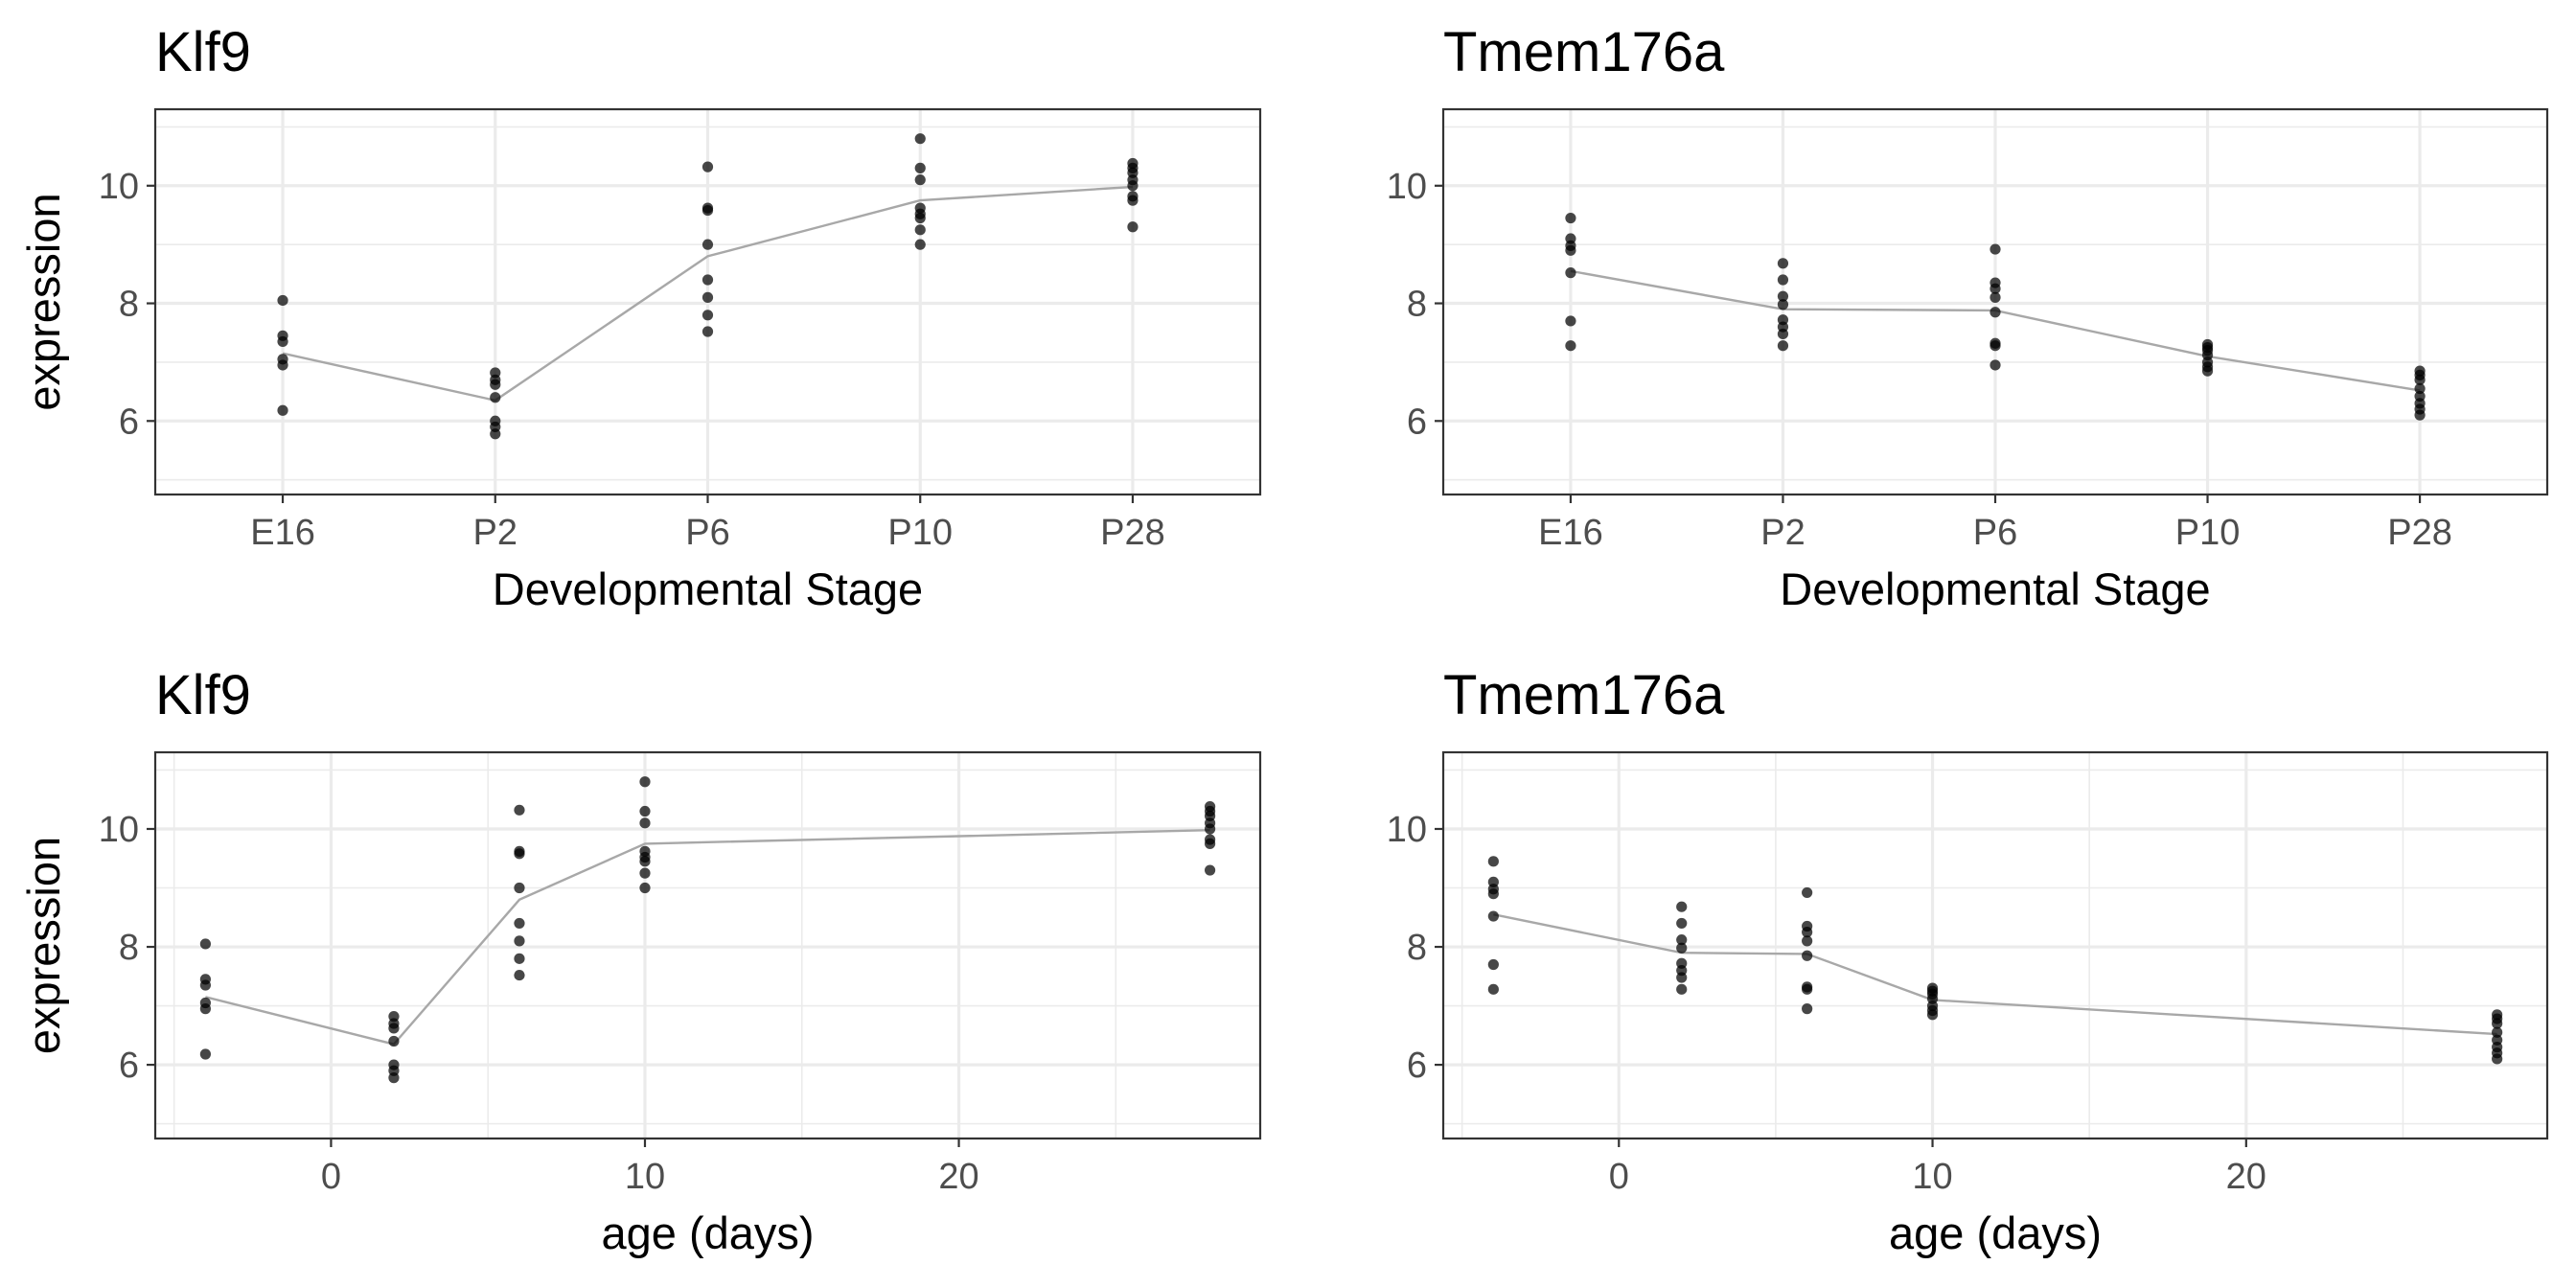 Image resolution: width=2576 pixels, height=1288 pixels. What do you see at coordinates (282, 533) in the screenshot?
I see `x-tick-label: E16` at bounding box center [282, 533].